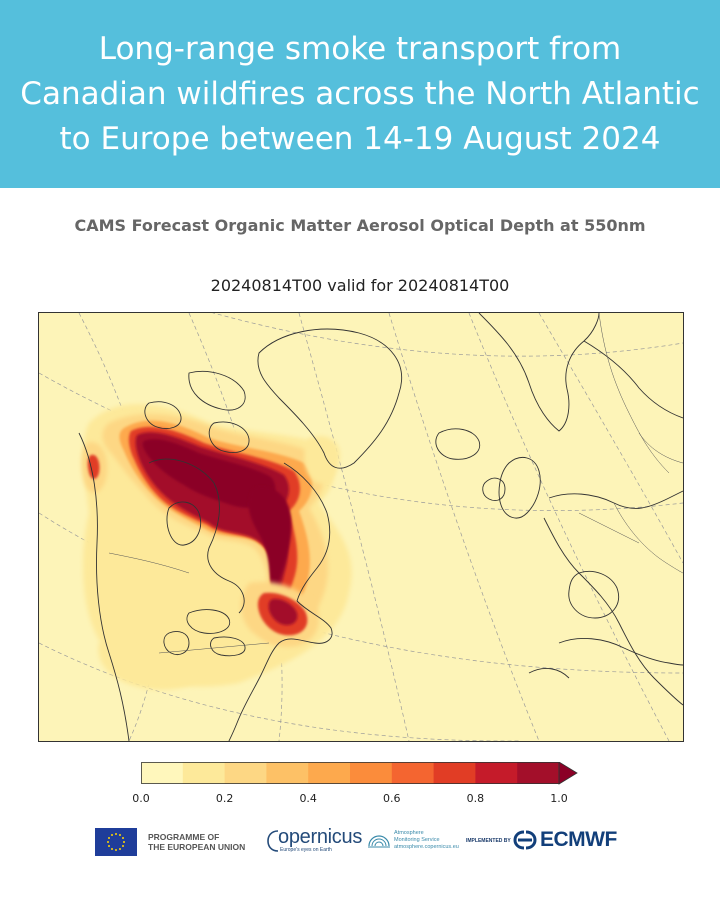 This screenshot has width=720, height=900. What do you see at coordinates (360, 138) in the screenshot?
I see `headline-line-3: to Europe between 14-19 August 2024` at bounding box center [360, 138].